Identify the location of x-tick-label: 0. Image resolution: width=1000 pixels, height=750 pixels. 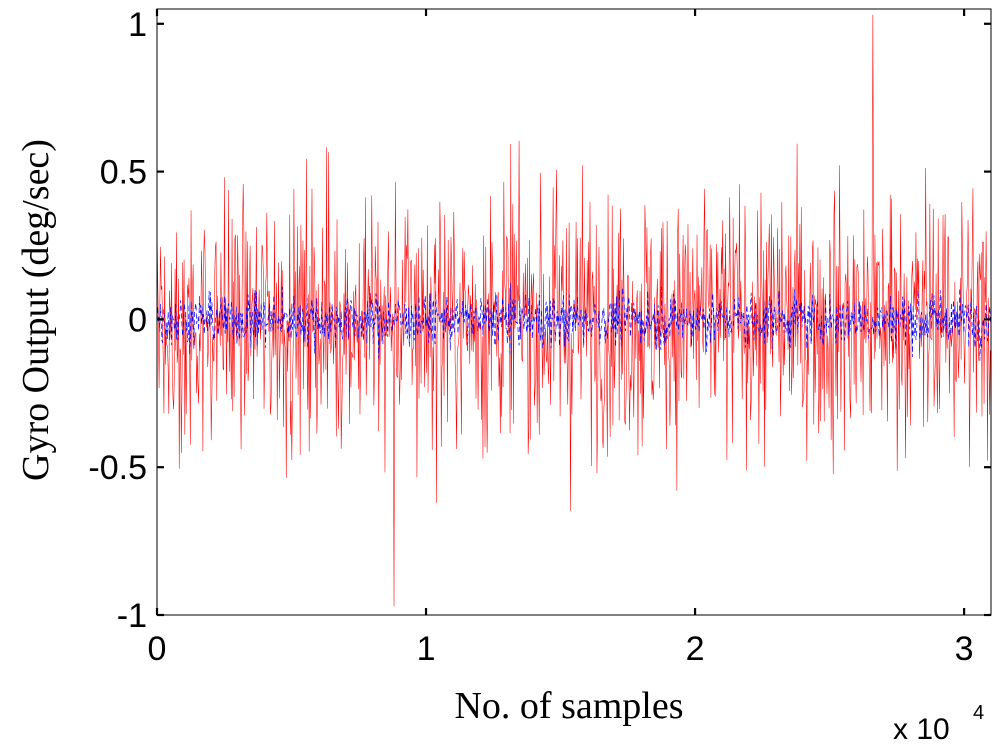
(157, 649).